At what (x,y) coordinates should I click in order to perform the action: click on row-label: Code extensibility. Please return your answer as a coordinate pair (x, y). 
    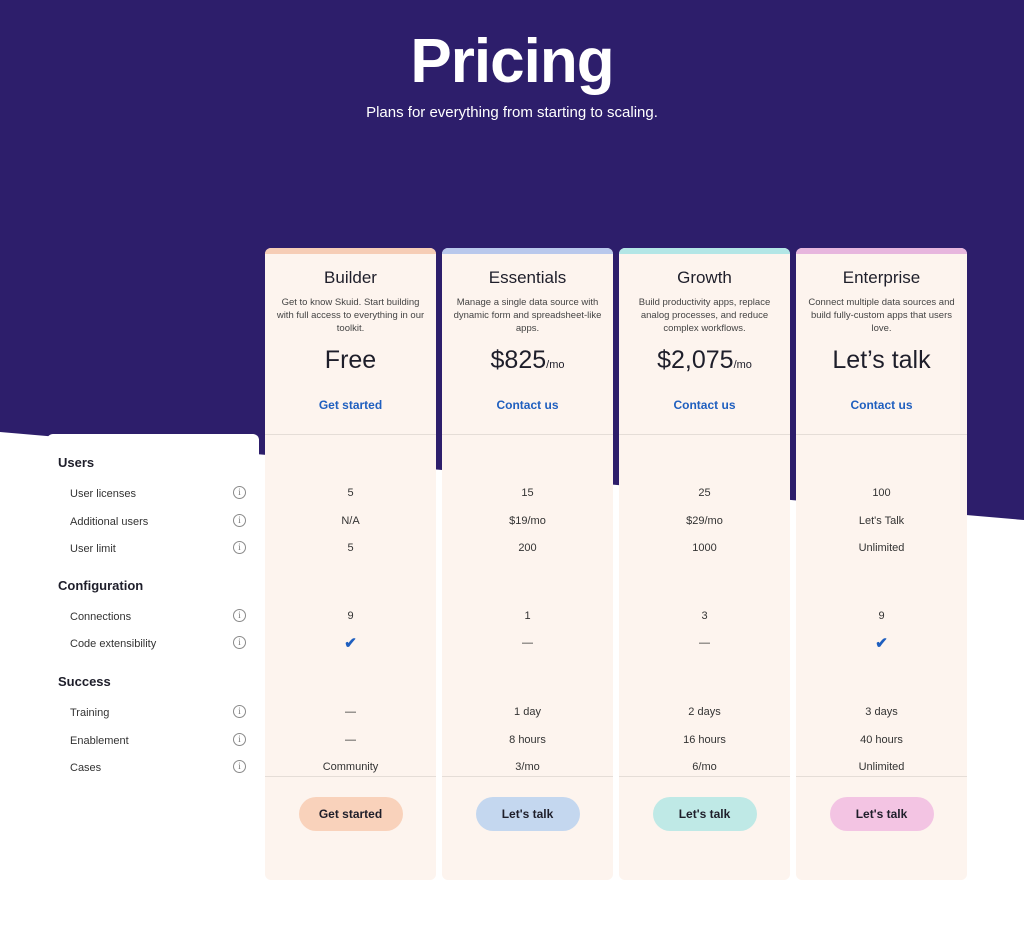
    Looking at the image, I should click on (113, 644).